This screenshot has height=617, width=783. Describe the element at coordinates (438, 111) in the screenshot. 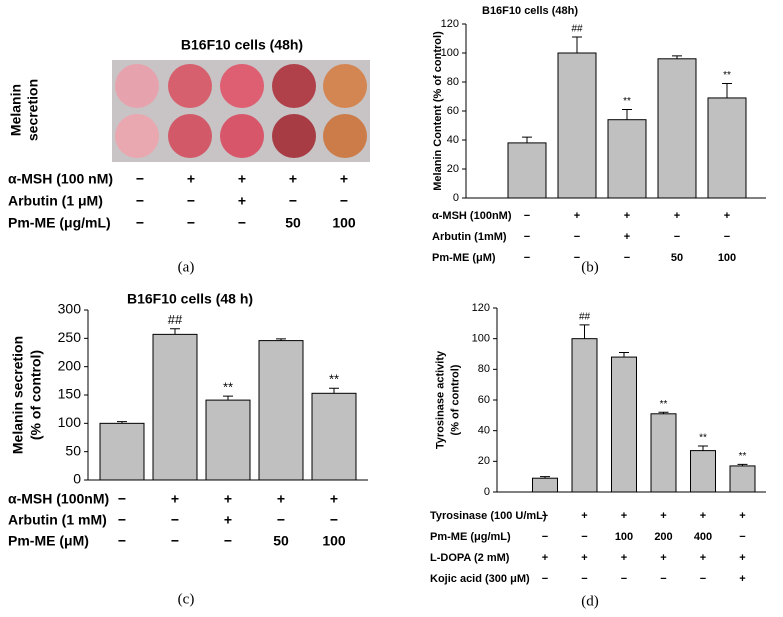

I see `y-axis-label-line: Melanin Content (% of control)` at that location.